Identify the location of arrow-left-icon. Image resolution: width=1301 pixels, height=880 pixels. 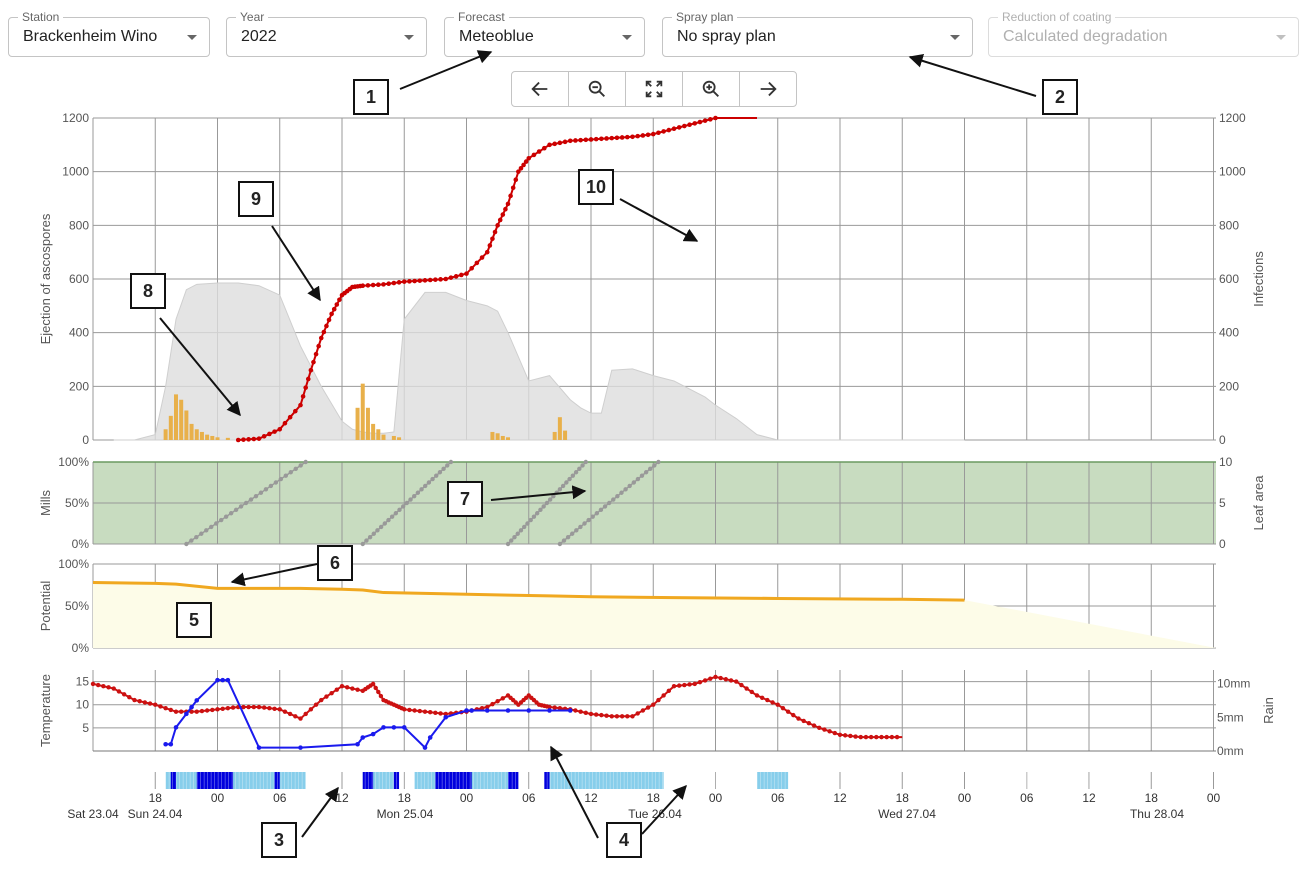
(539, 89).